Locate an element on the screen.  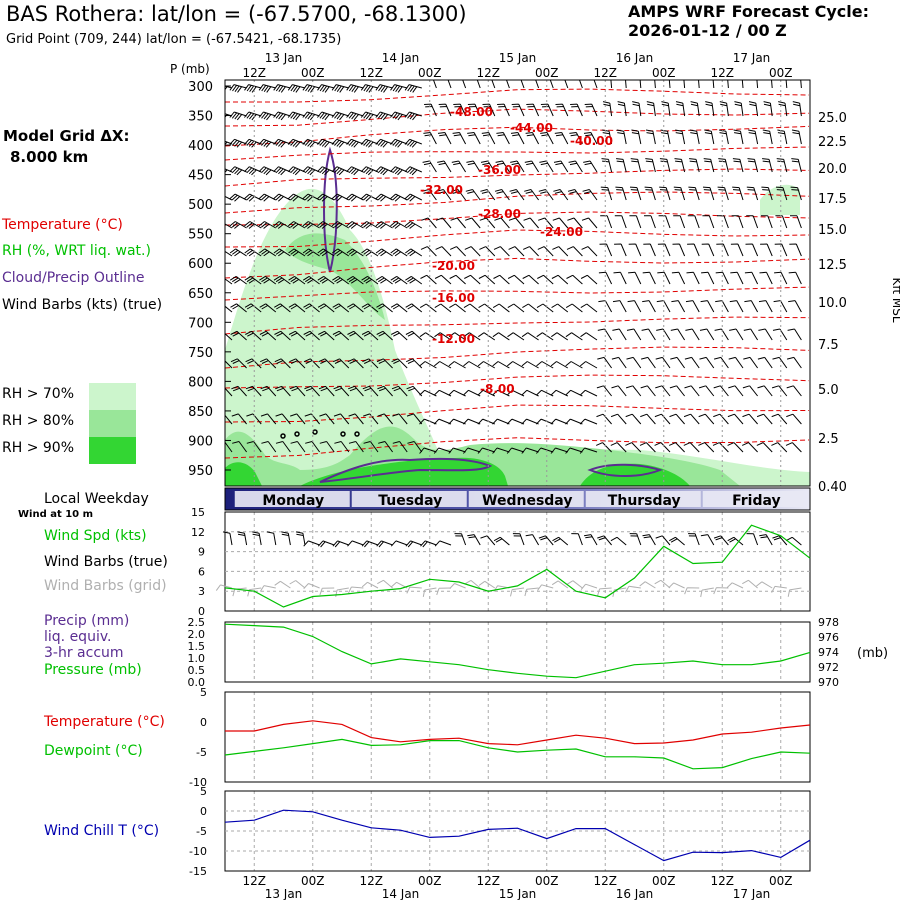
weekday-cell is located at coordinates (755, 499).